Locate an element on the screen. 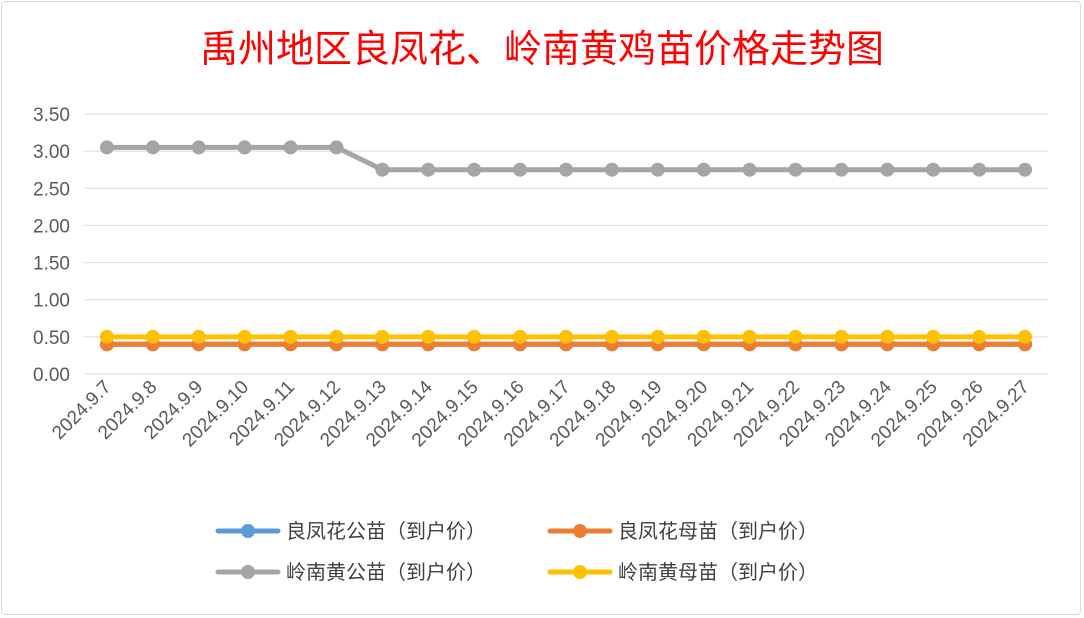 This screenshot has width=1084, height=618. y-tick-label: 1.00 is located at coordinates (51, 301).